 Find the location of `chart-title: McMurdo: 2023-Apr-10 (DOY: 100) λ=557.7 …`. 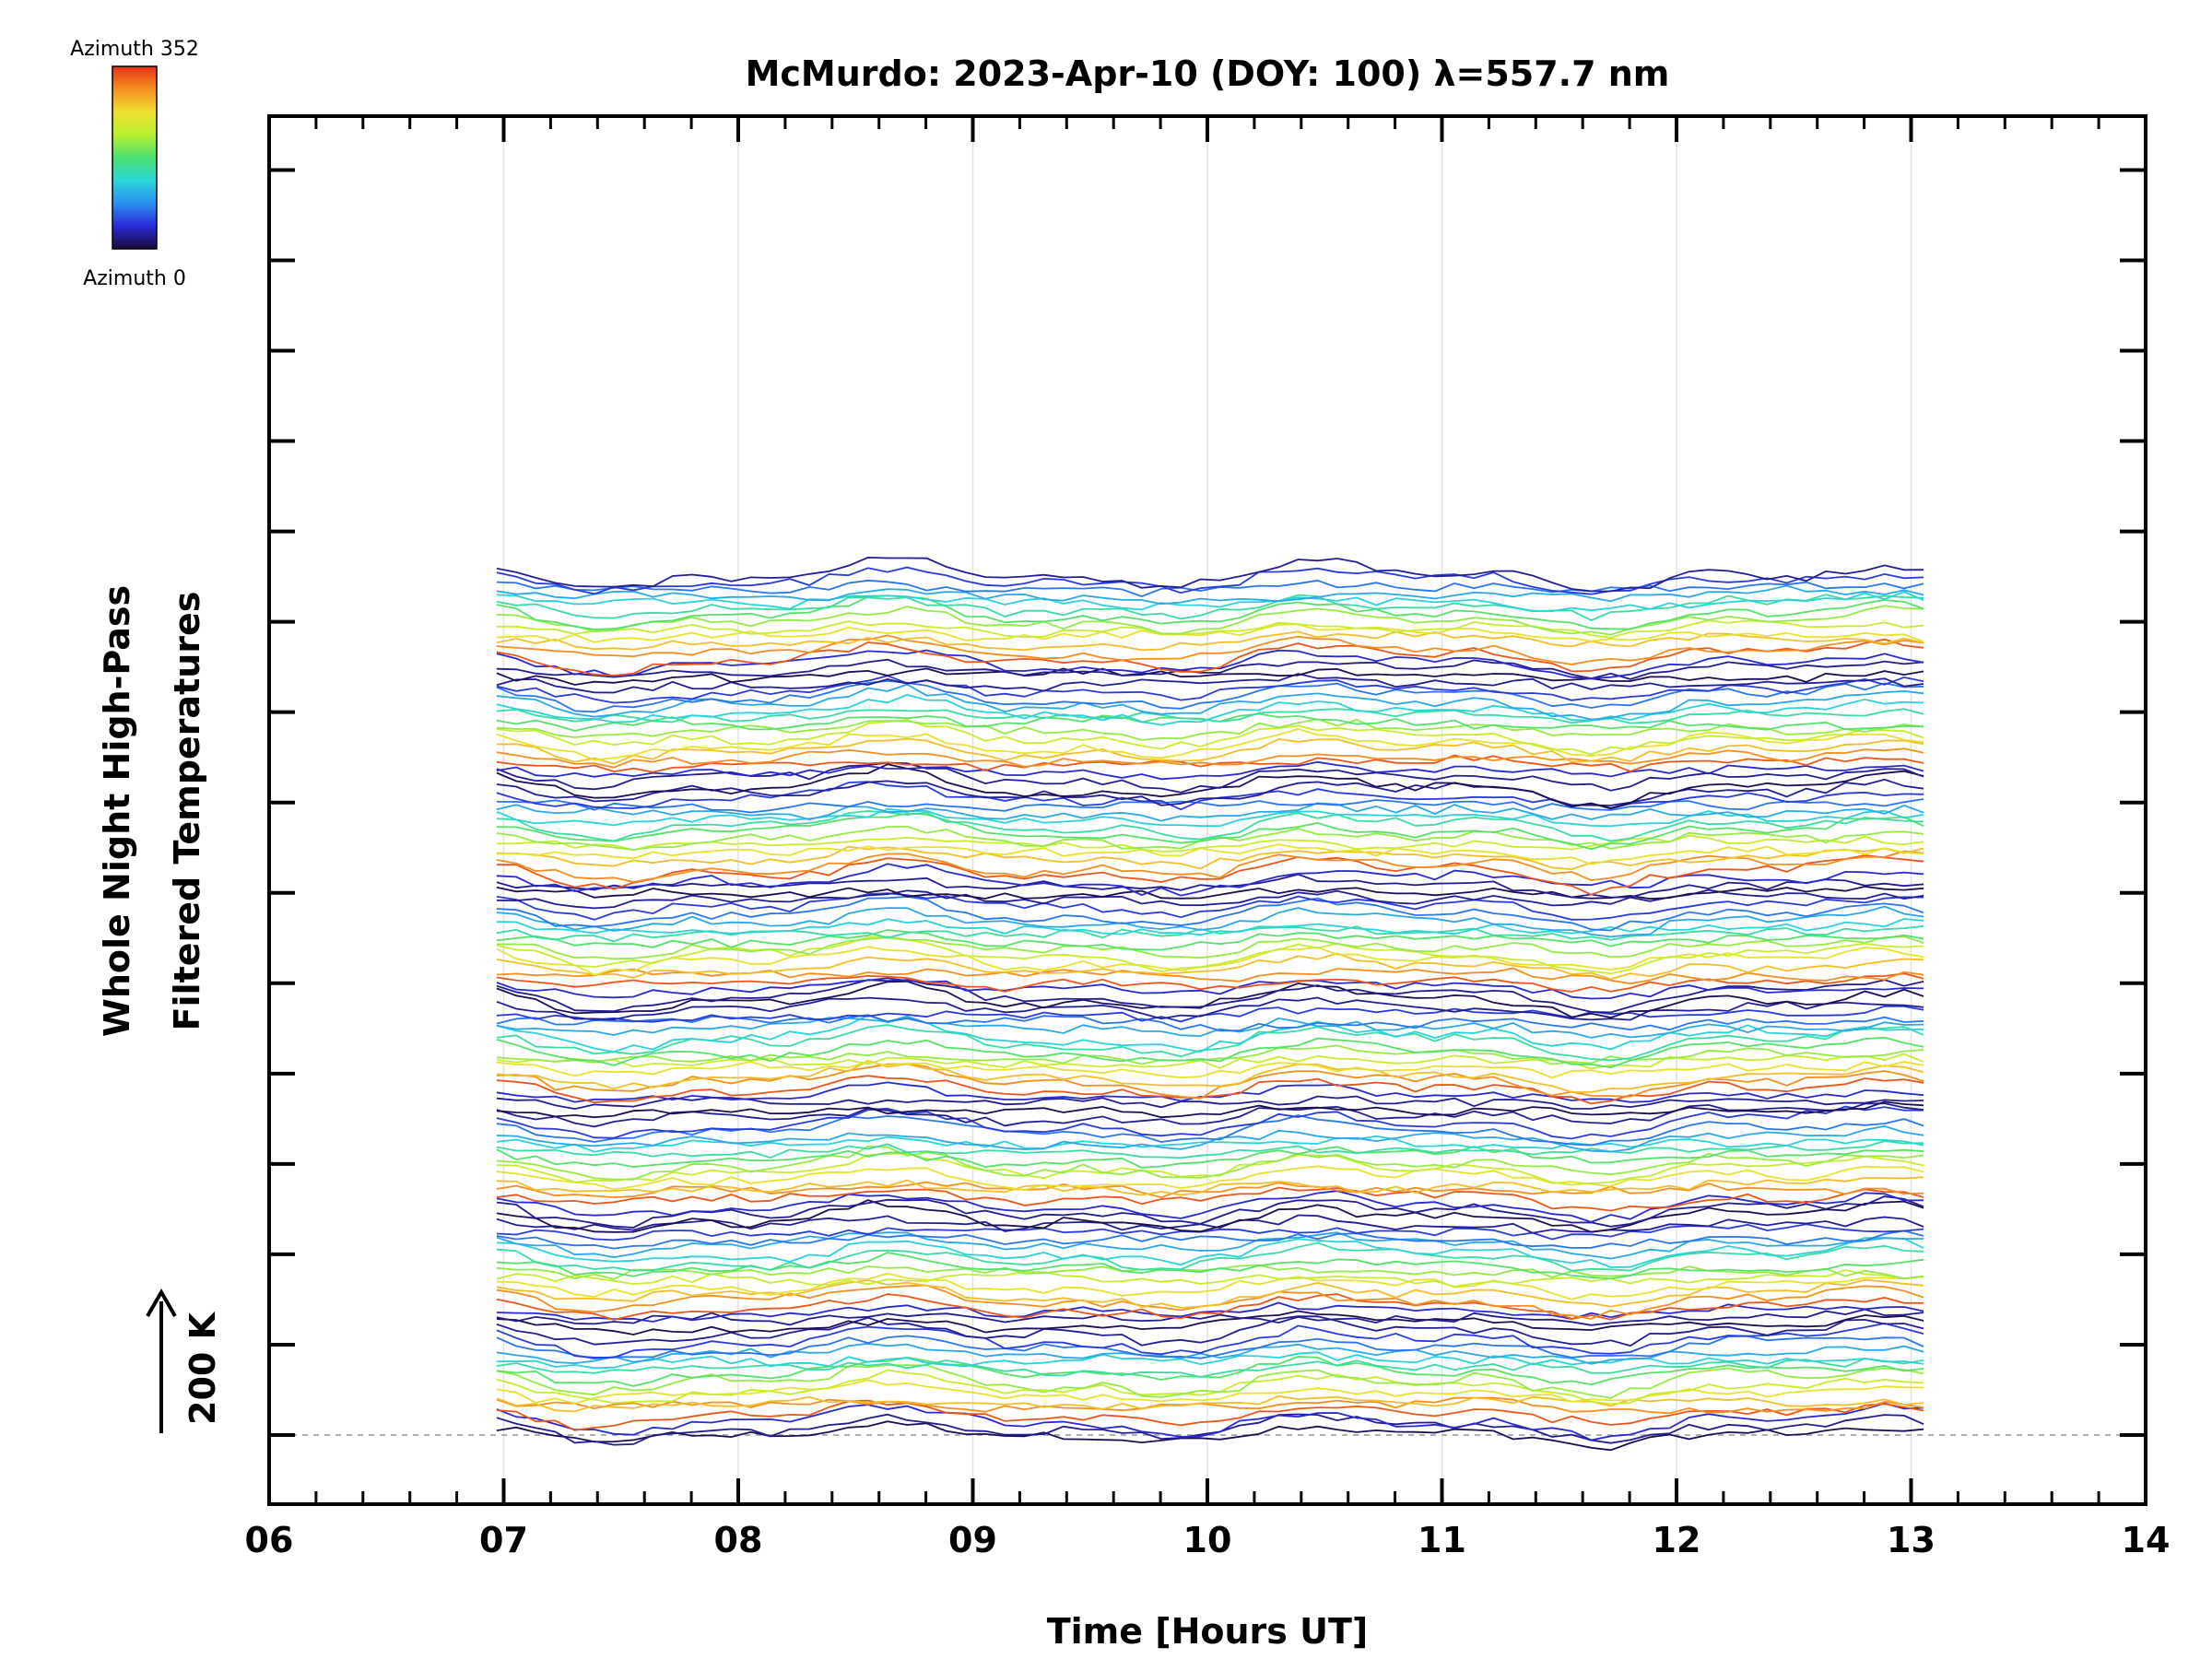

chart-title: McMurdo: 2023-Apr-10 (DOY: 100) λ=557.7 … is located at coordinates (1208, 73).